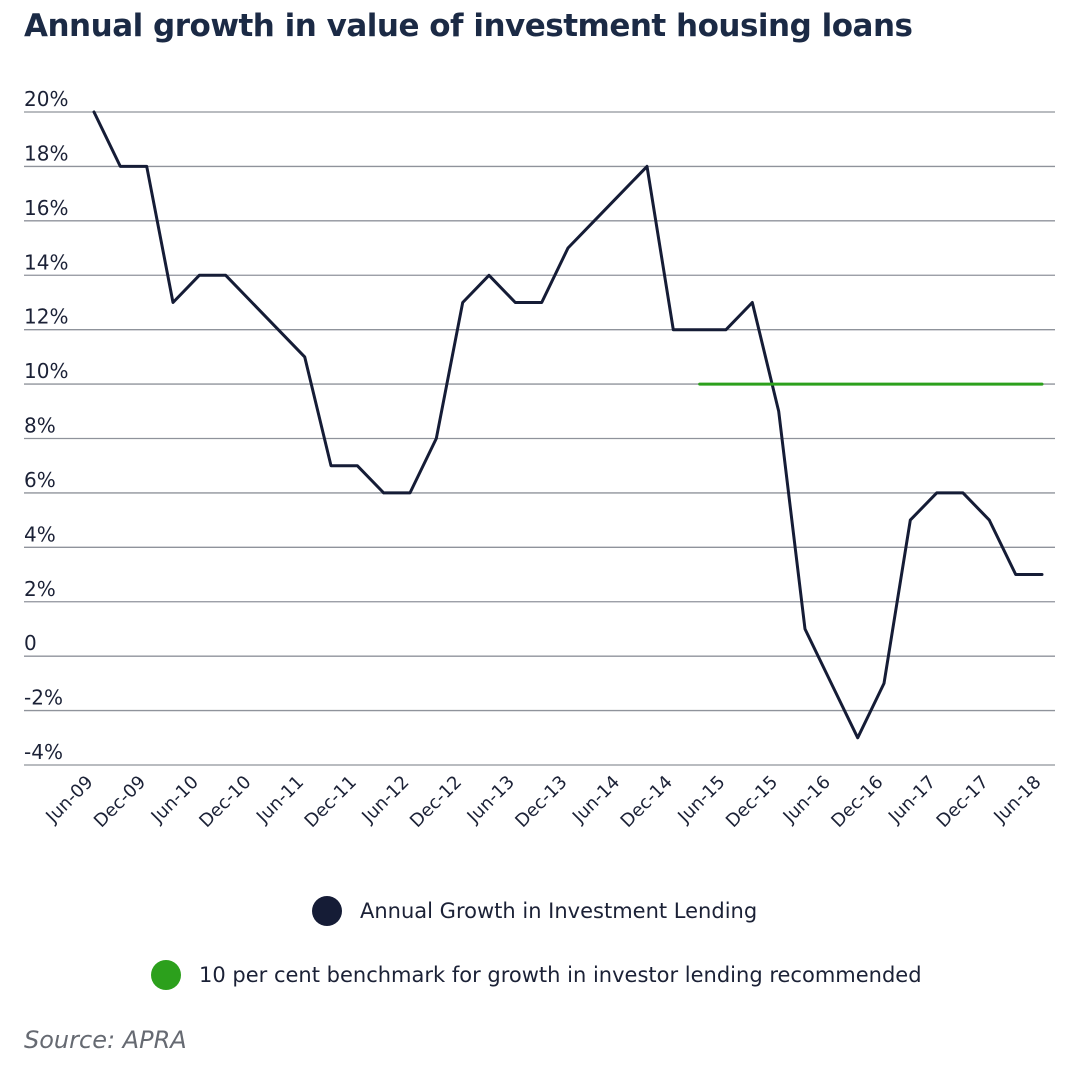  Describe the element at coordinates (46, 317) in the screenshot. I see `y-tick-label: 12%` at that location.